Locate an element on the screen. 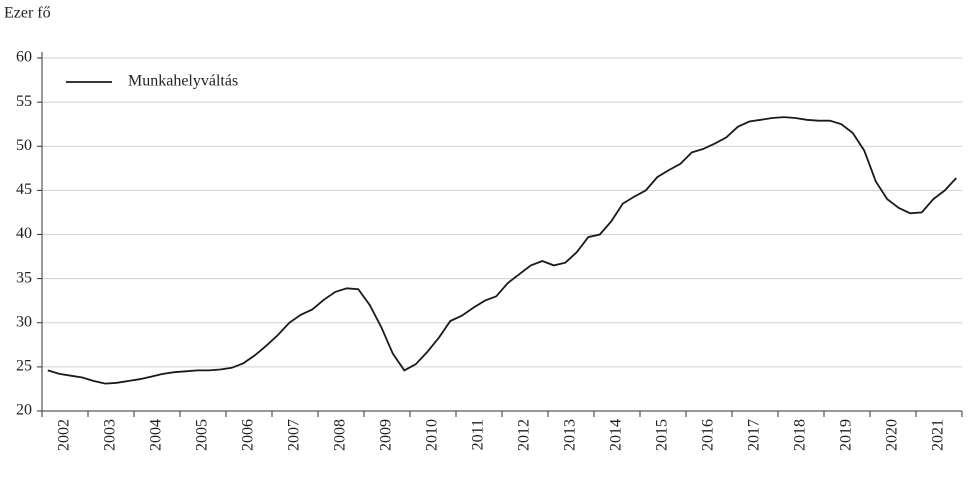  x-tick-label: 2009 is located at coordinates (386, 435).